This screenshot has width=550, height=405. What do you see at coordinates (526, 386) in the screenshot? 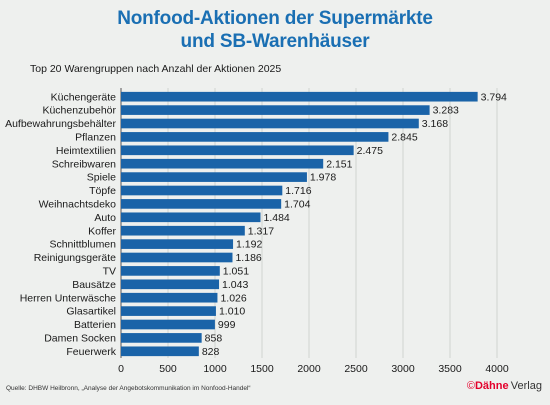
I see `brand-suffix: Verlag` at bounding box center [526, 386].